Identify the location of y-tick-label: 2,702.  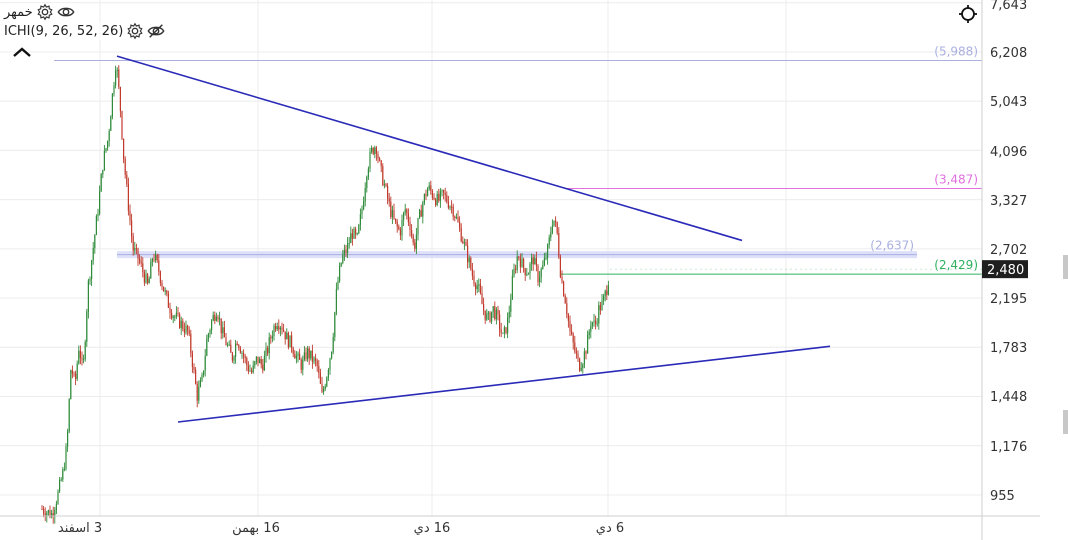
(1008, 250).